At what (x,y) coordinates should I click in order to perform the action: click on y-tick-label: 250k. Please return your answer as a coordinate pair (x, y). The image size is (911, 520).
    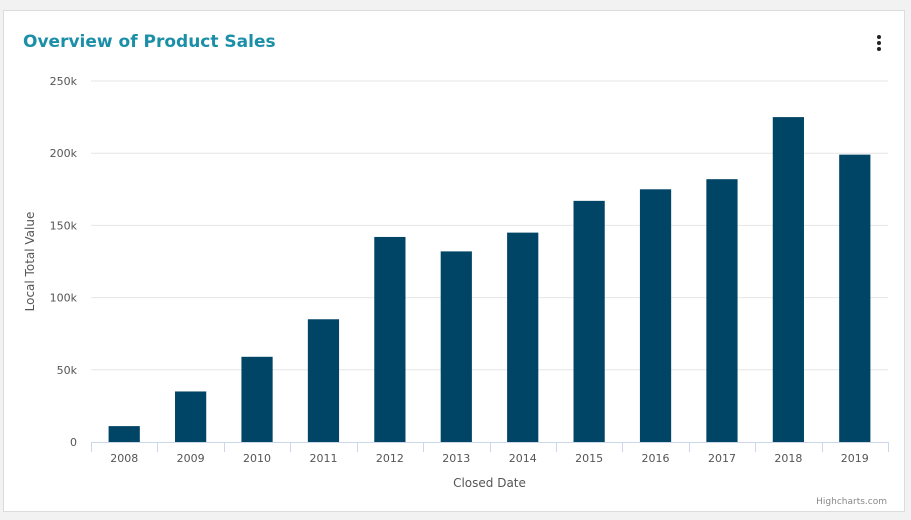
    Looking at the image, I should click on (64, 81).